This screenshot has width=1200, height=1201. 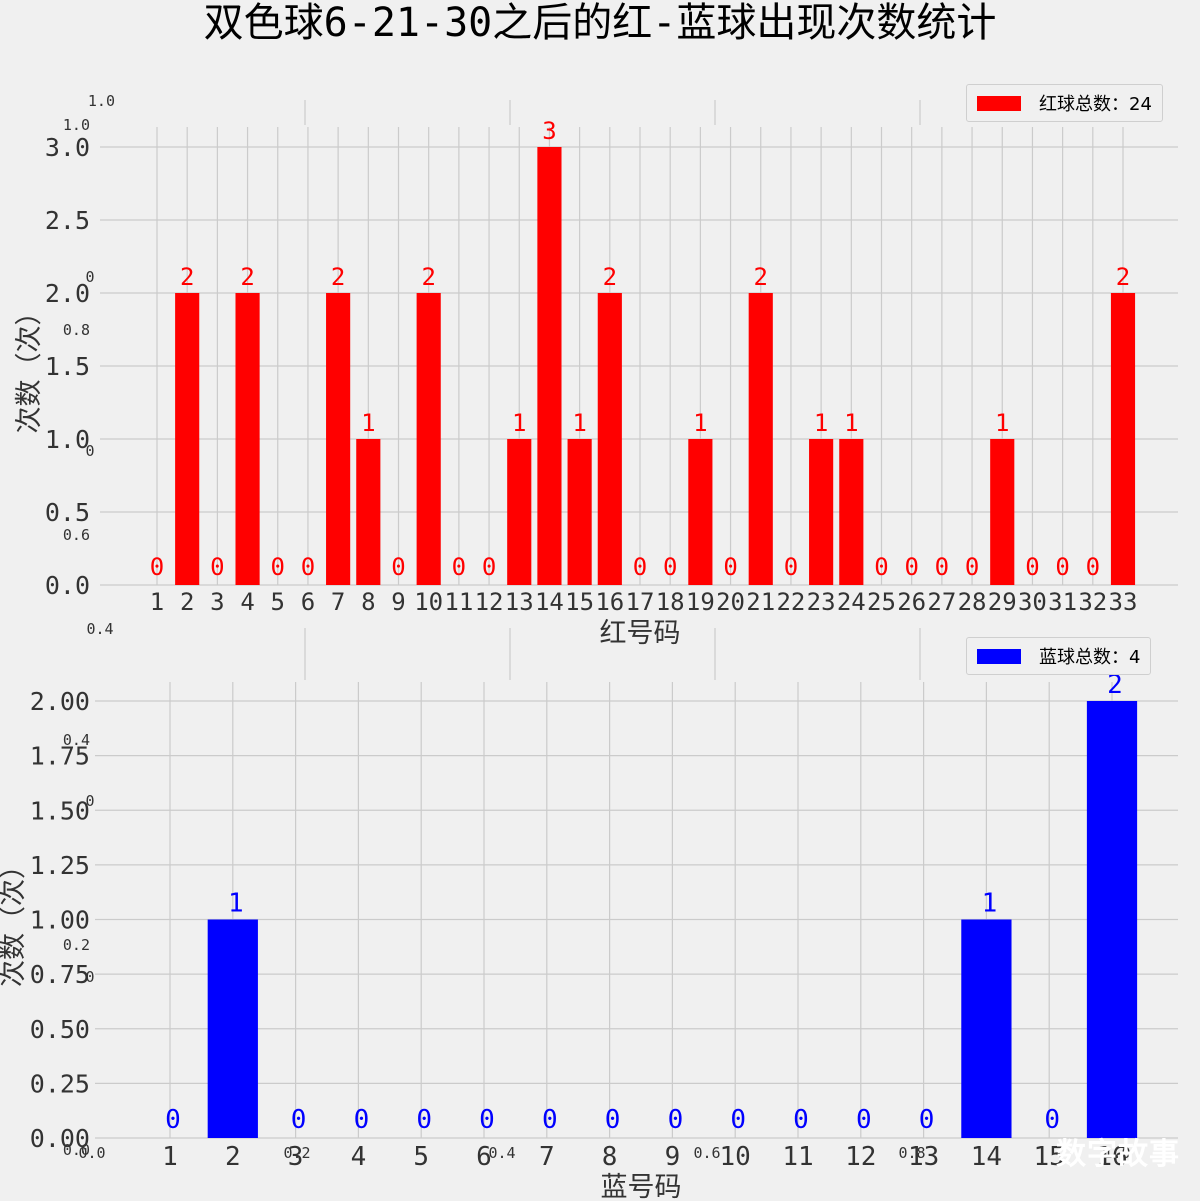 I want to click on x-tick-label: 4, so click(x=359, y=1157).